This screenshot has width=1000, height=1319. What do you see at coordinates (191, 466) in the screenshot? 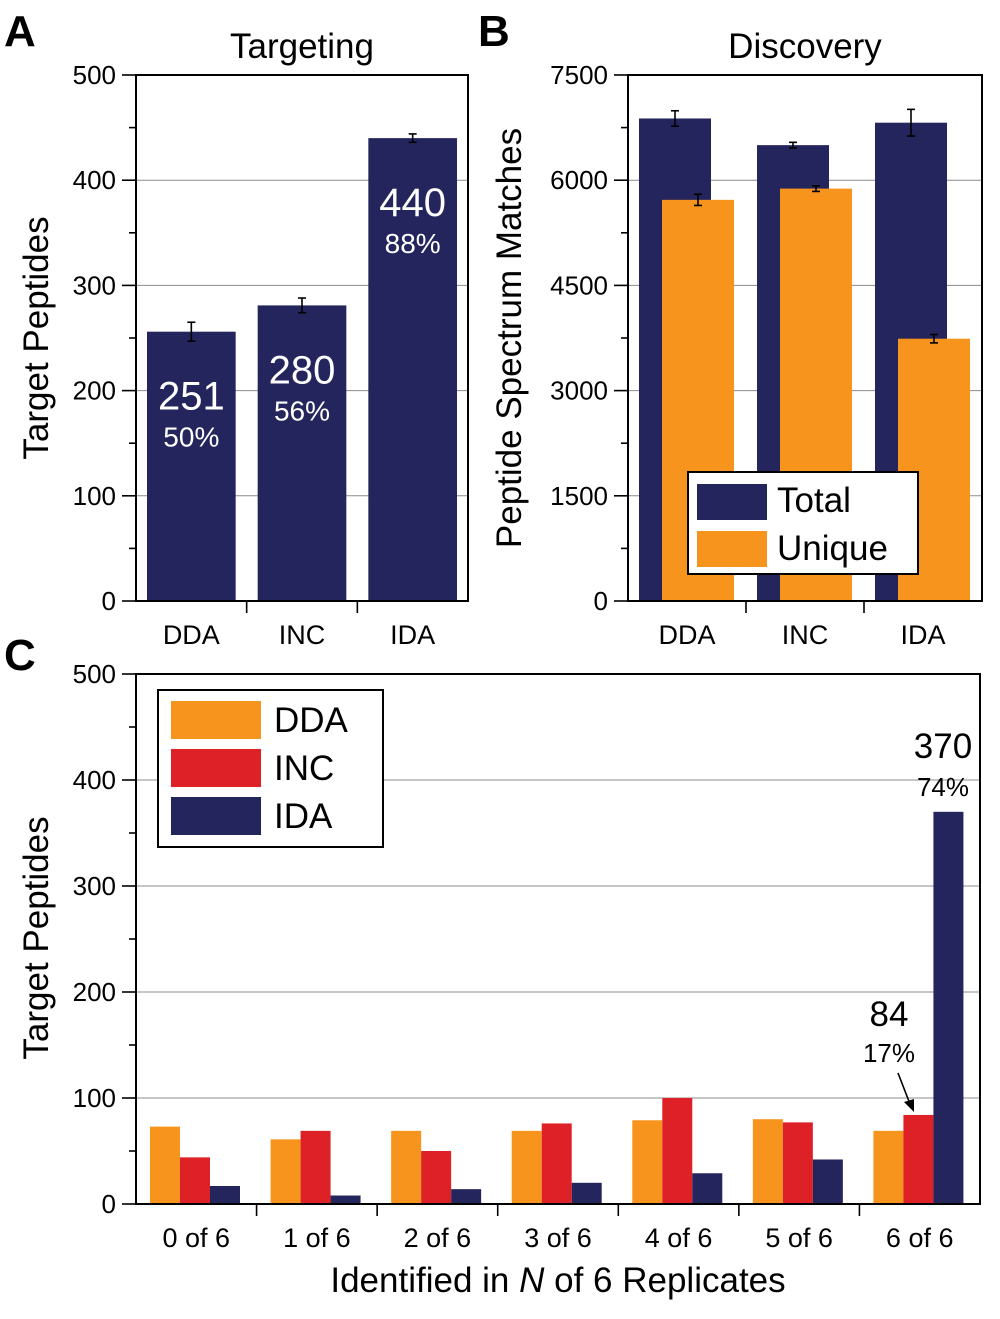
I see `bar-dda` at bounding box center [191, 466].